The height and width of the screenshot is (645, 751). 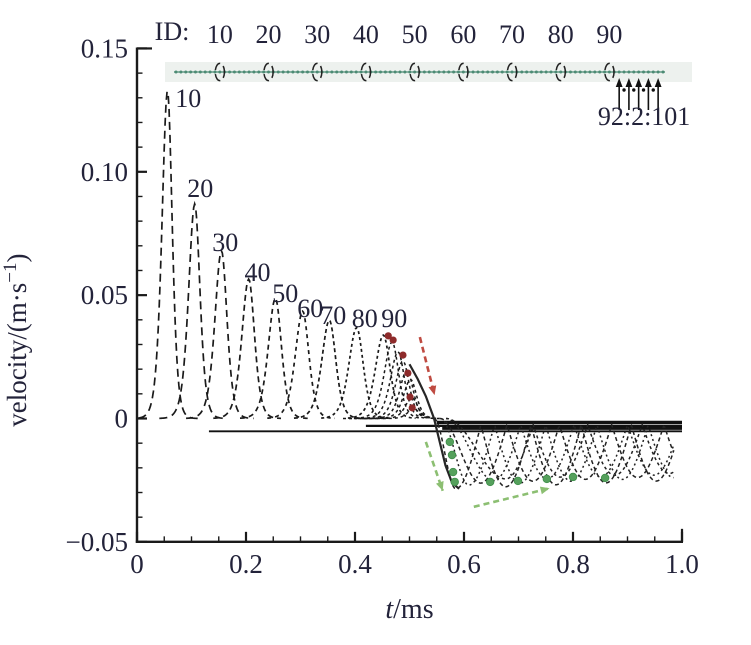 What do you see at coordinates (220, 34) in the screenshot?
I see `id-row-label: 10` at bounding box center [220, 34].